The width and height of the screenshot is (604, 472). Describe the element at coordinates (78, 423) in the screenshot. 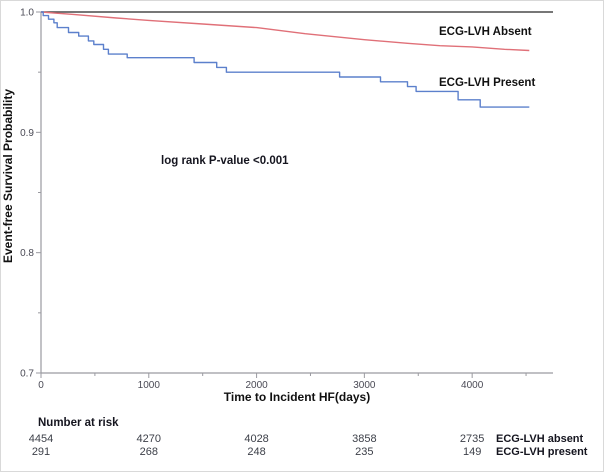

I see `risk-table-title: Number at risk` at that location.